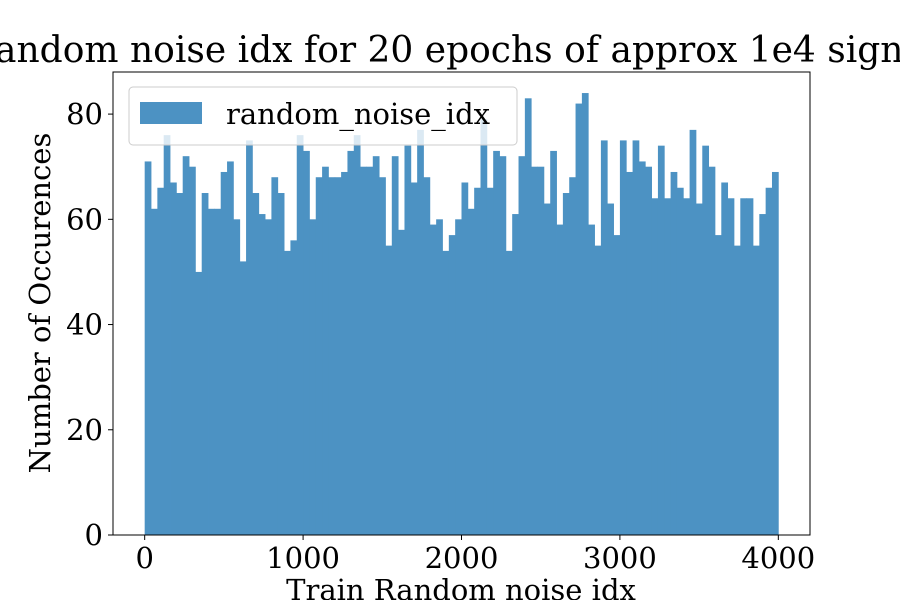 This screenshot has height=600, width=900. I want to click on legend: random_noise_idx, so click(323, 116).